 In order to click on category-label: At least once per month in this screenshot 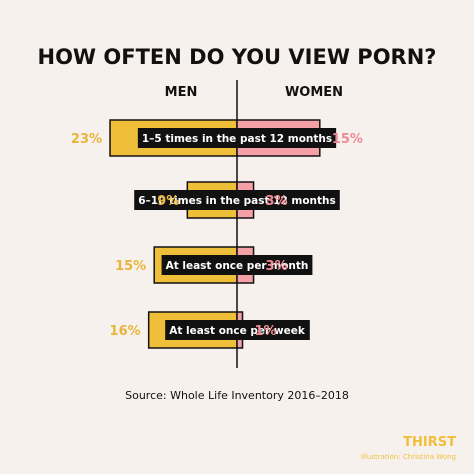, I will do `click(237, 266)`.